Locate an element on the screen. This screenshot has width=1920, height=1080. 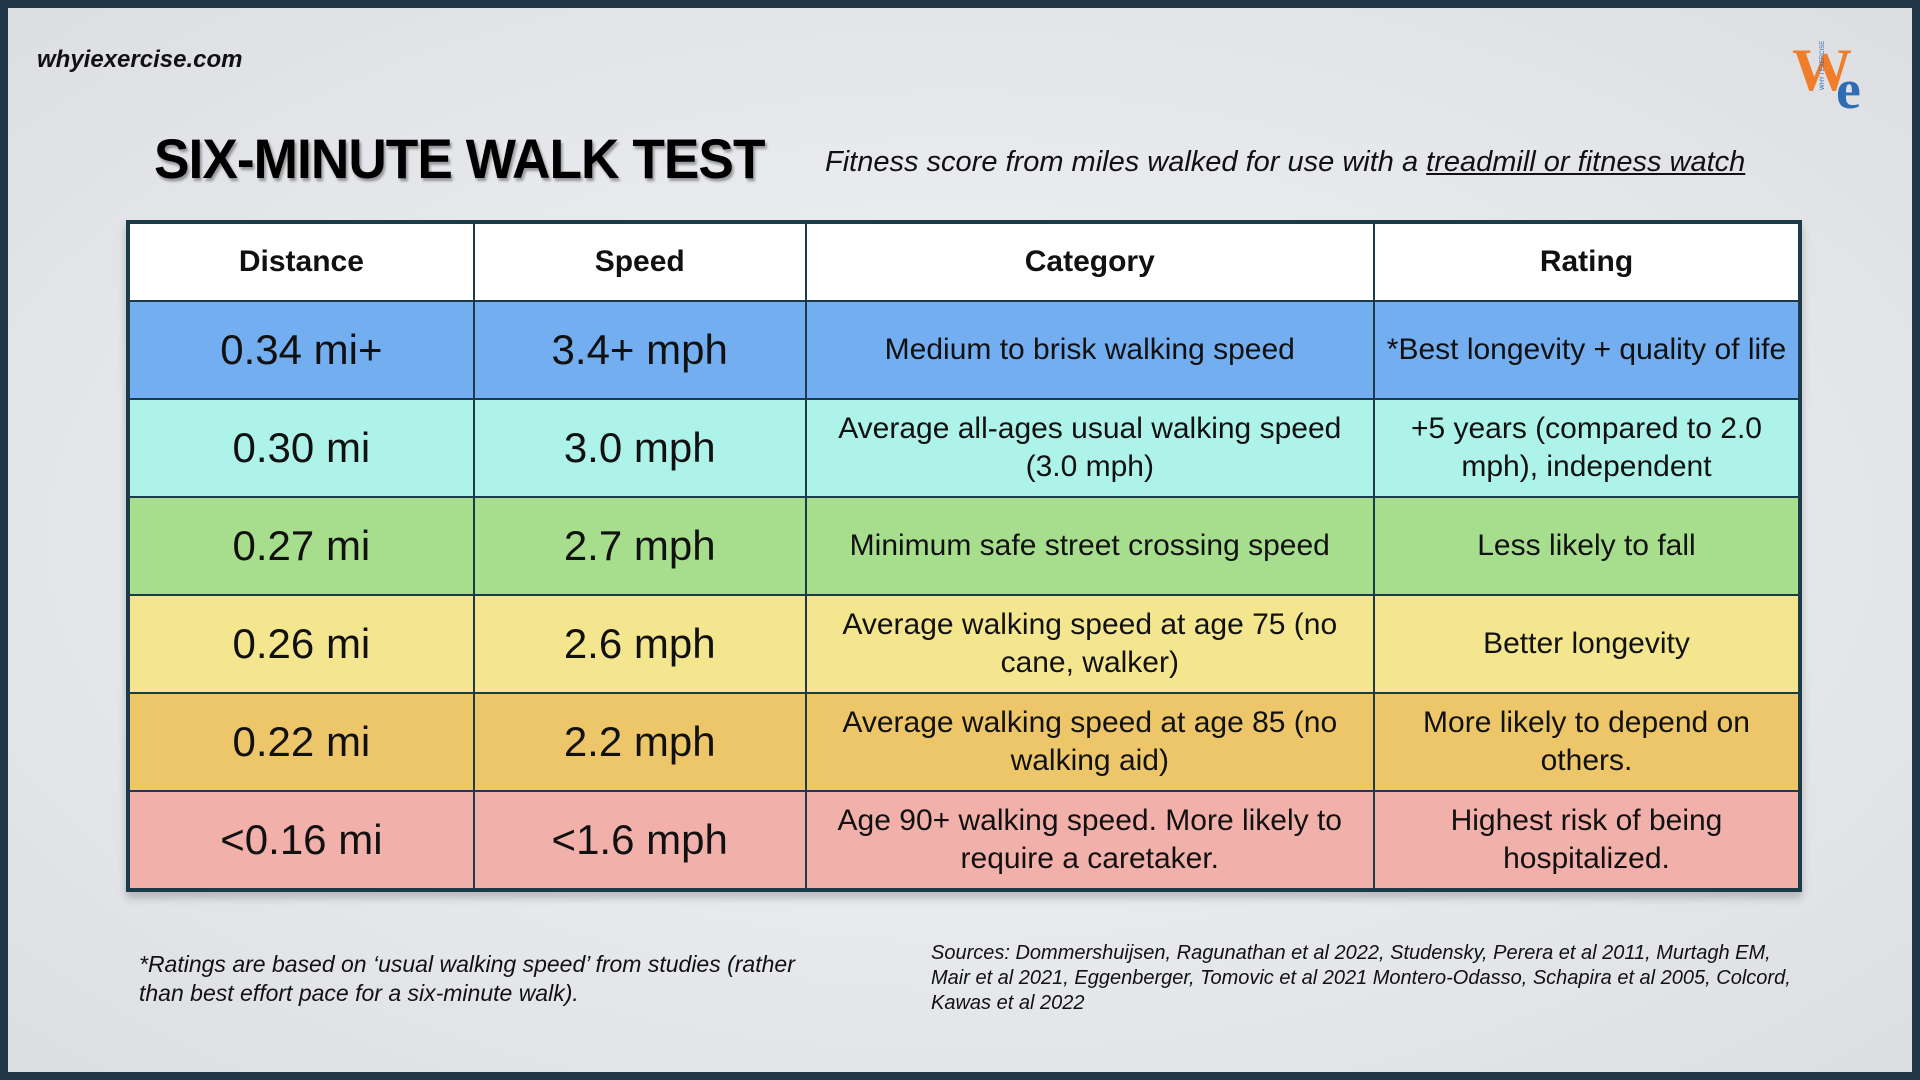
logo: W e WHY I EXERCISE is located at coordinates (1828, 74).